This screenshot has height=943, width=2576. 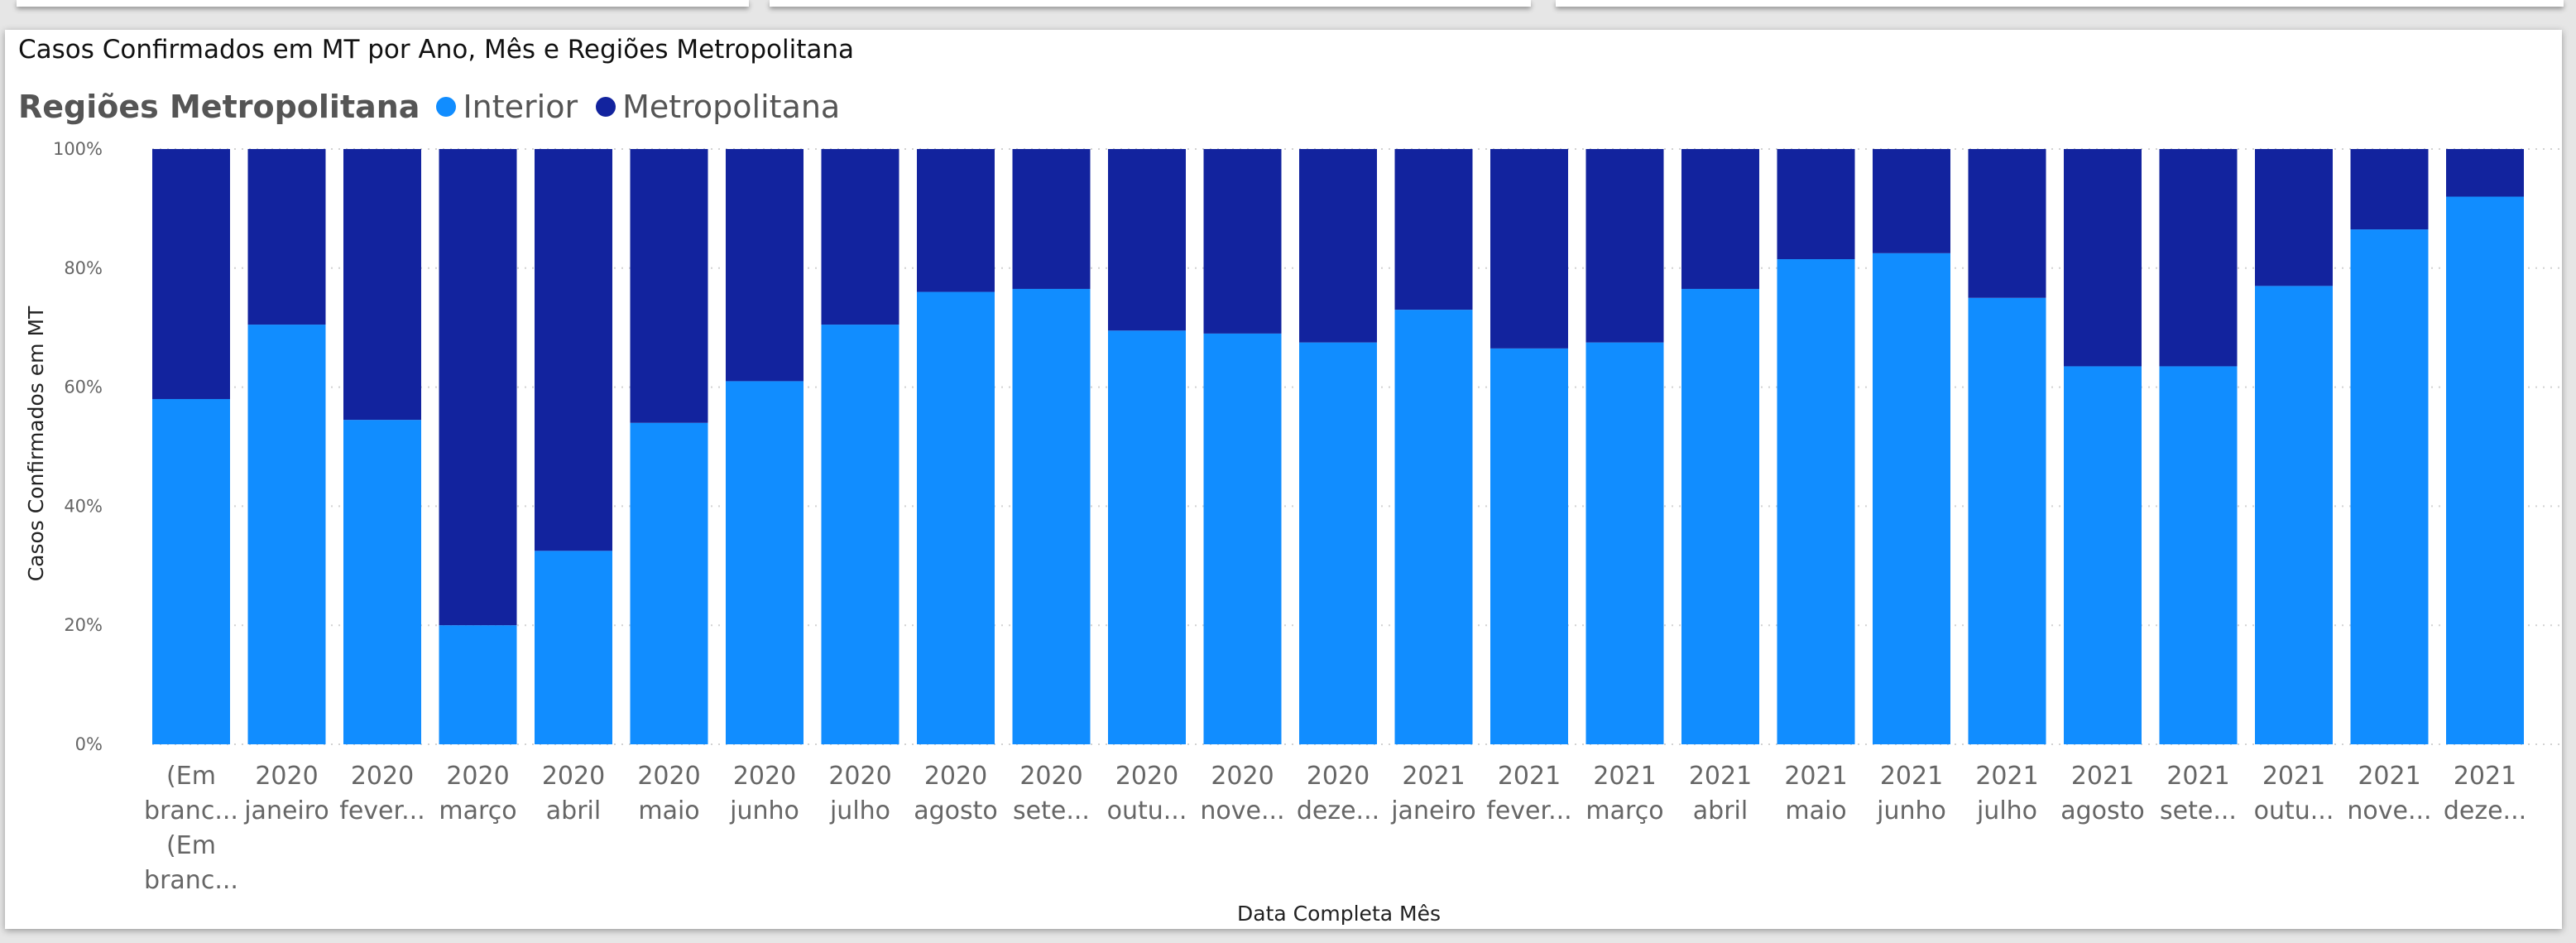 What do you see at coordinates (191, 776) in the screenshot?
I see `x-tick-label: (Em` at bounding box center [191, 776].